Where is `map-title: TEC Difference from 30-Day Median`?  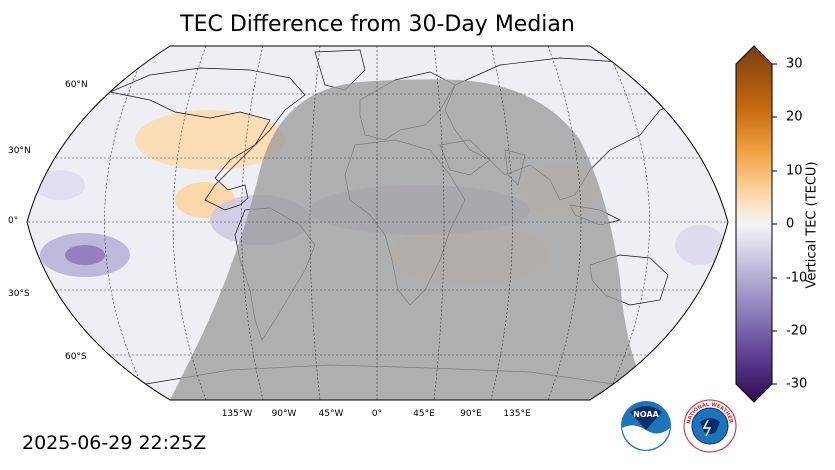
map-title: TEC Difference from 30-Day Median is located at coordinates (377, 24).